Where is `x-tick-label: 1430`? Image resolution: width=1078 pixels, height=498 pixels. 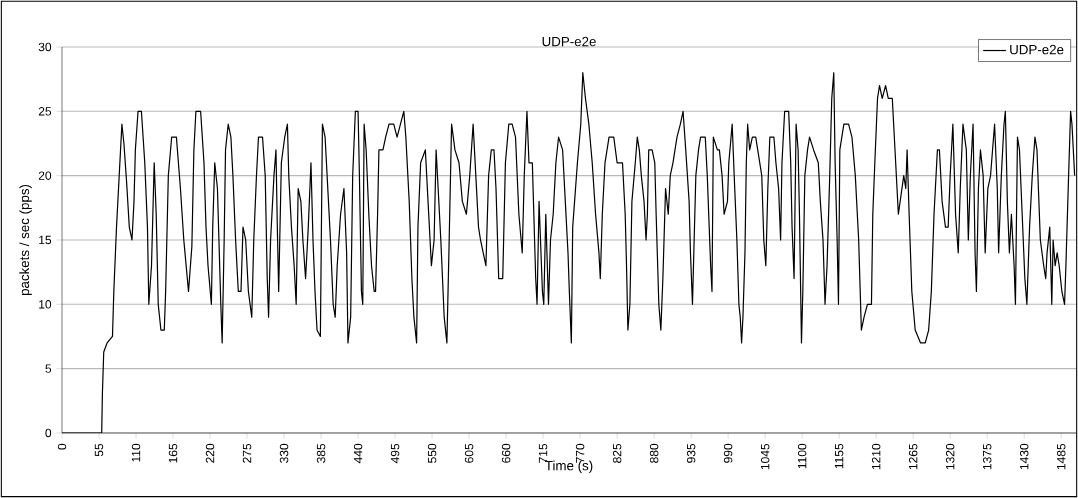 x-tick-label: 1430 is located at coordinates (1024, 456).